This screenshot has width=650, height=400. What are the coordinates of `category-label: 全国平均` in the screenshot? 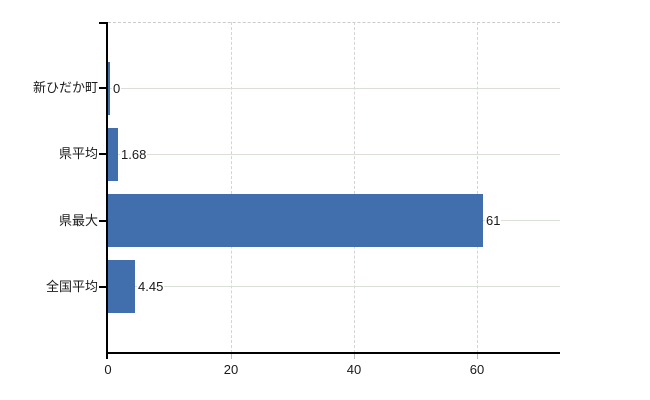 It's located at (71, 286).